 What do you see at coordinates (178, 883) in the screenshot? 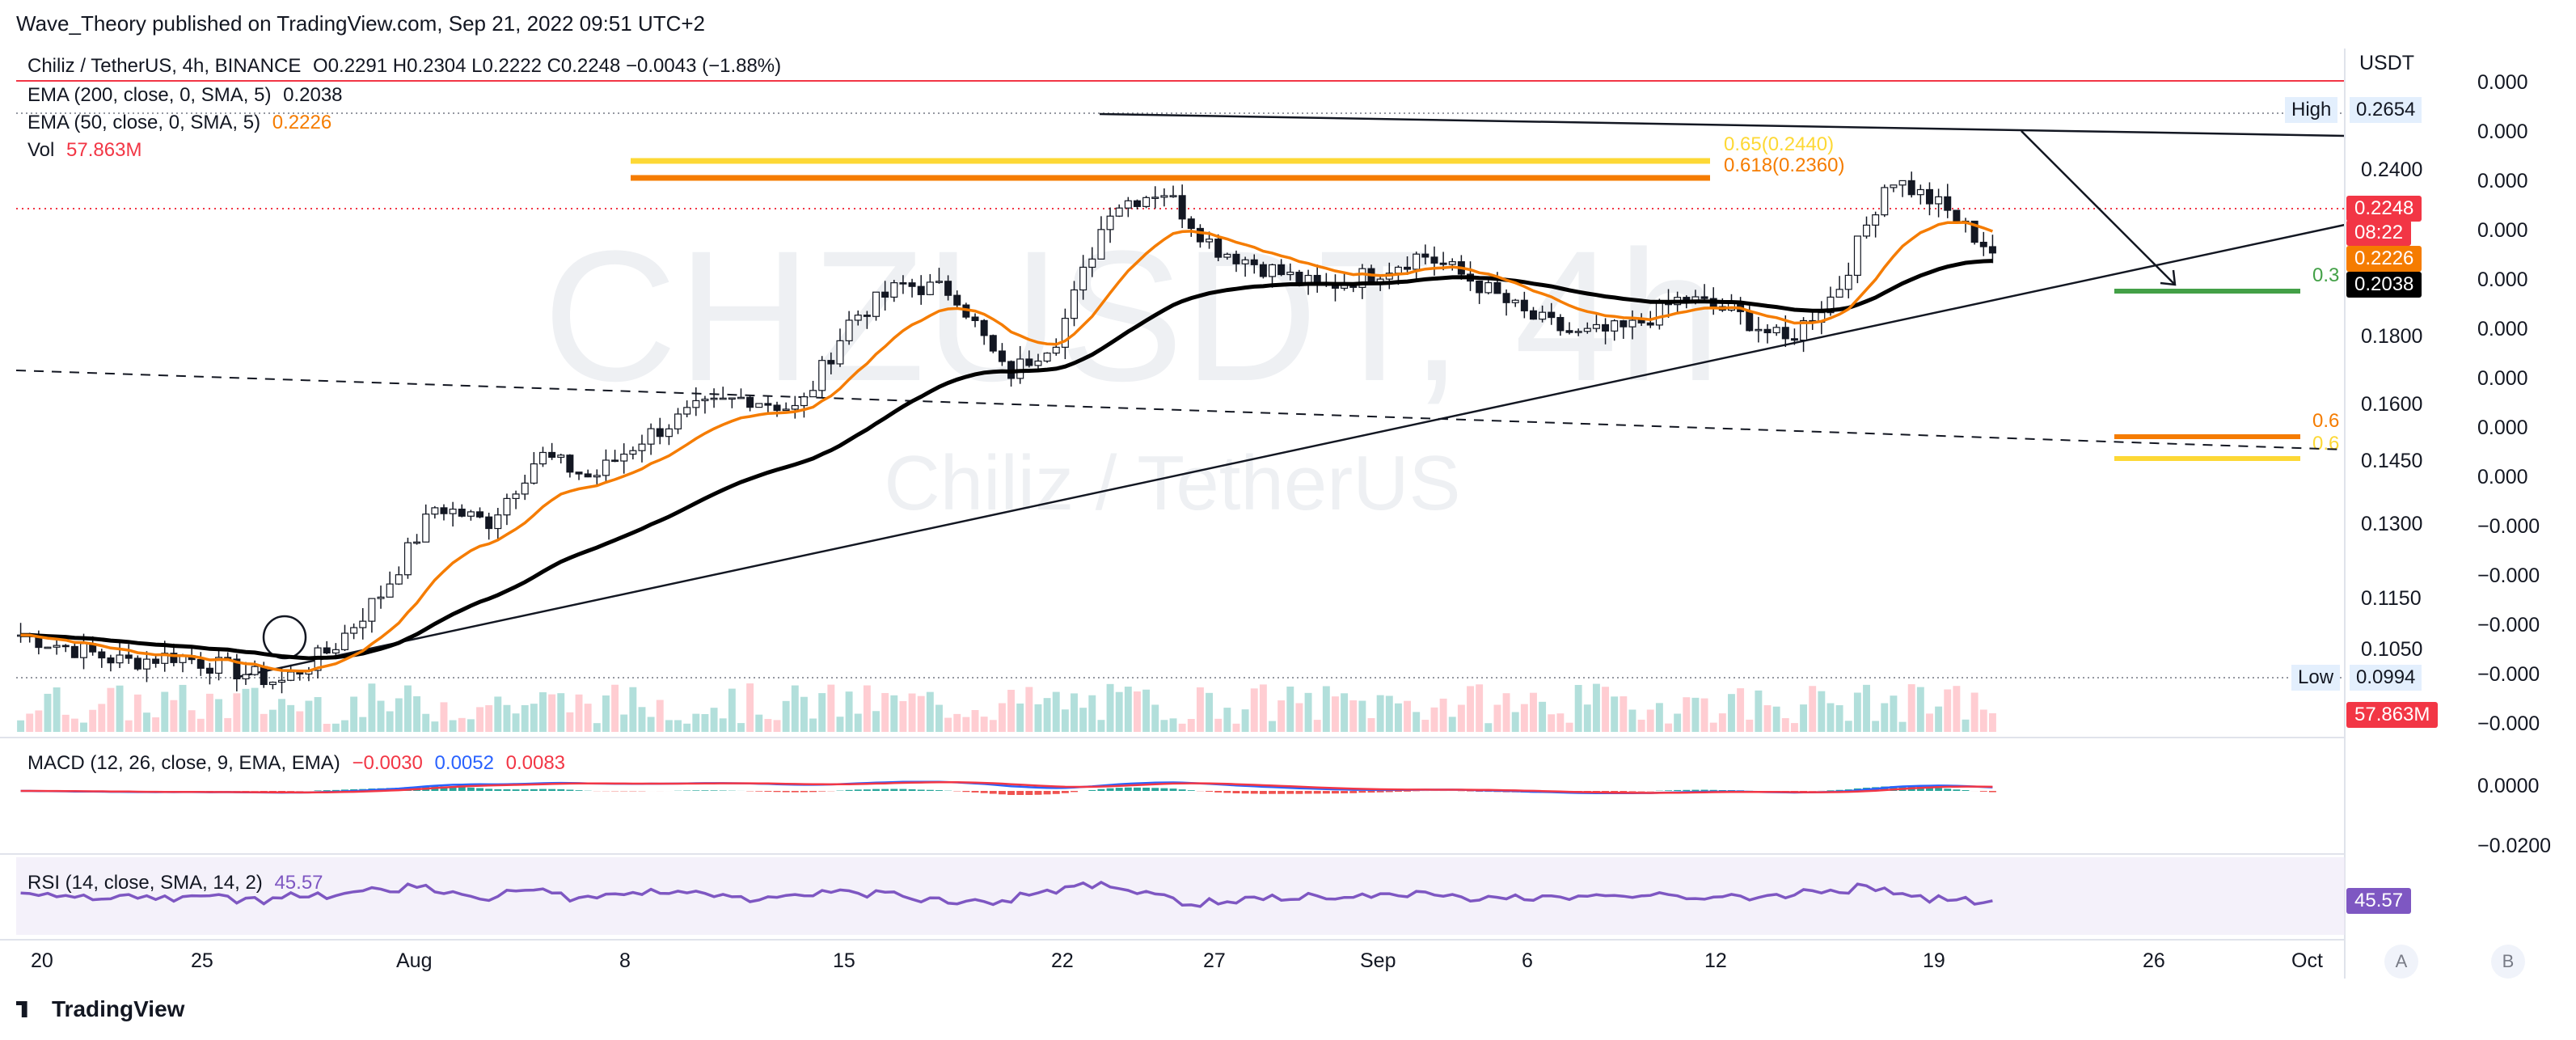
I see `rsi-legend: RSI (14, close, SMA, 14, 2) 45.57` at bounding box center [178, 883].